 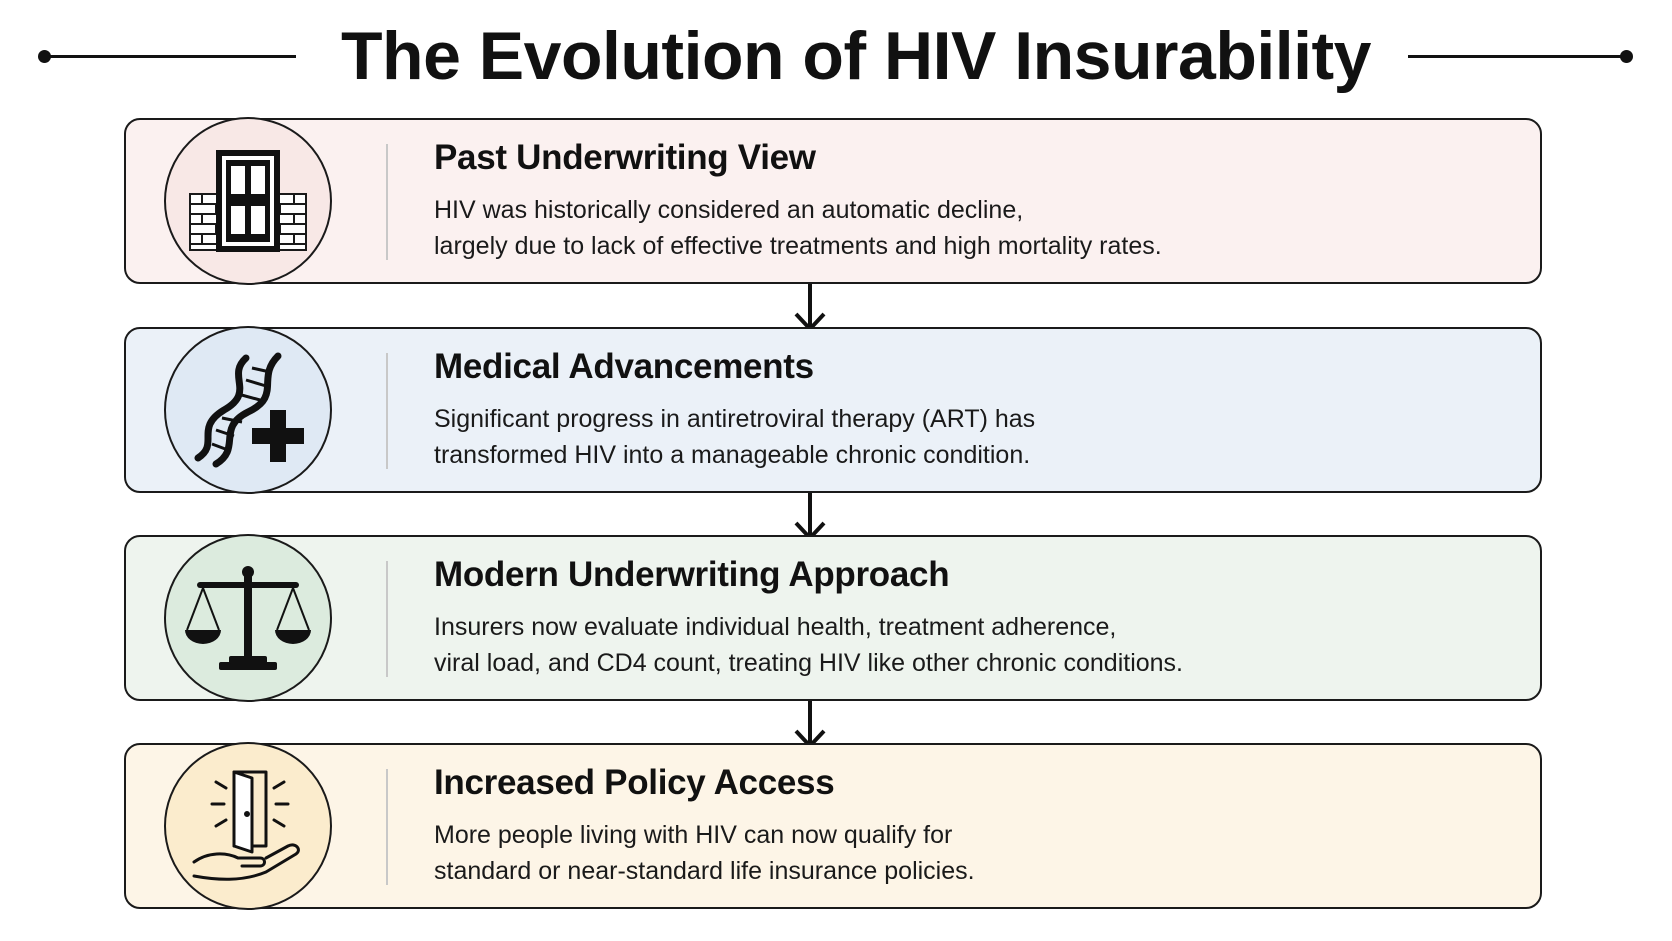 I want to click on open-door-hand-icon, so click(x=248, y=826).